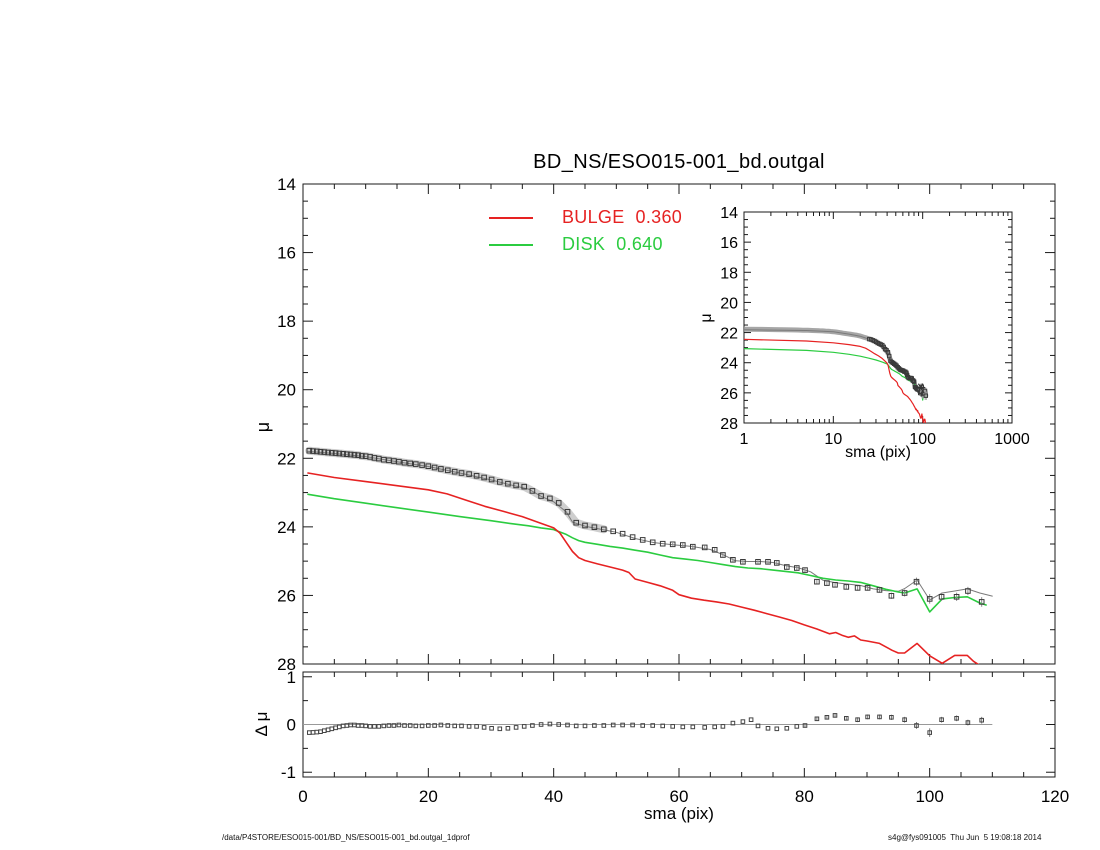  What do you see at coordinates (639, 244) in the screenshot?
I see `legend-value-disk: 0.640` at bounding box center [639, 244].